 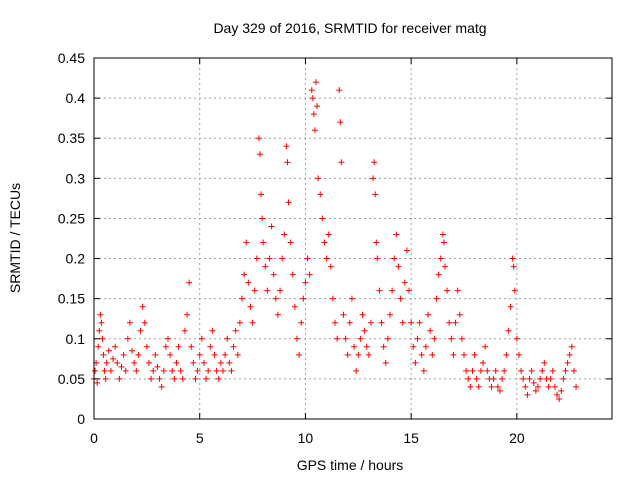 What do you see at coordinates (71, 138) in the screenshot?
I see `y-tick-label: 0.35` at bounding box center [71, 138].